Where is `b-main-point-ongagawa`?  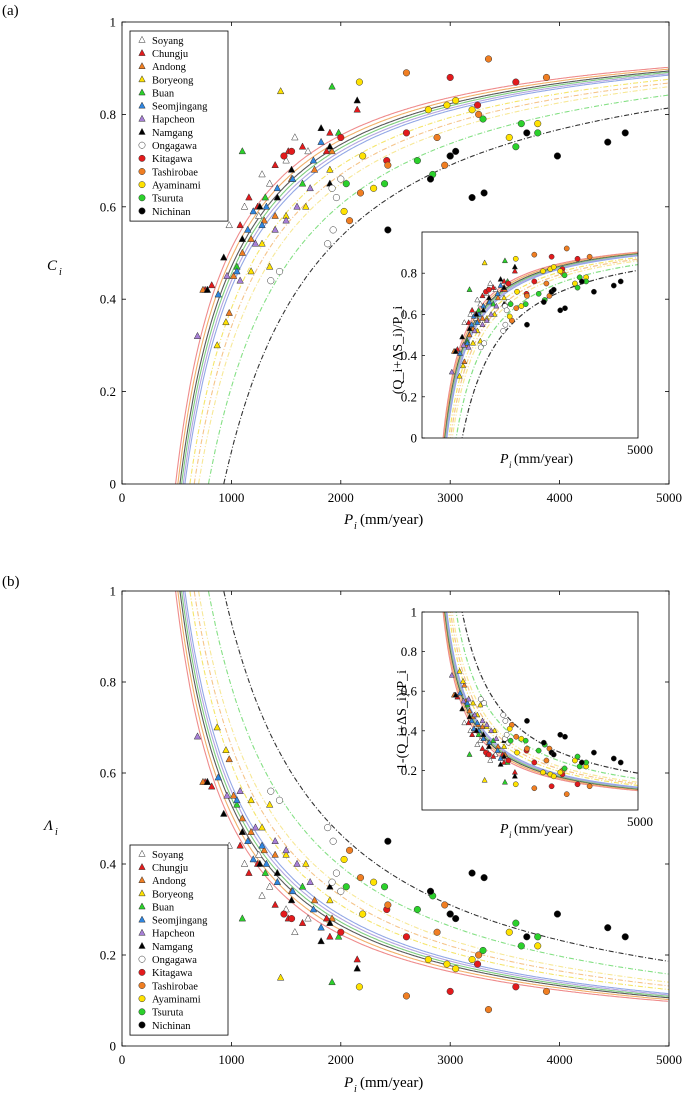
b-main-point-ongagawa is located at coordinates (328, 828).